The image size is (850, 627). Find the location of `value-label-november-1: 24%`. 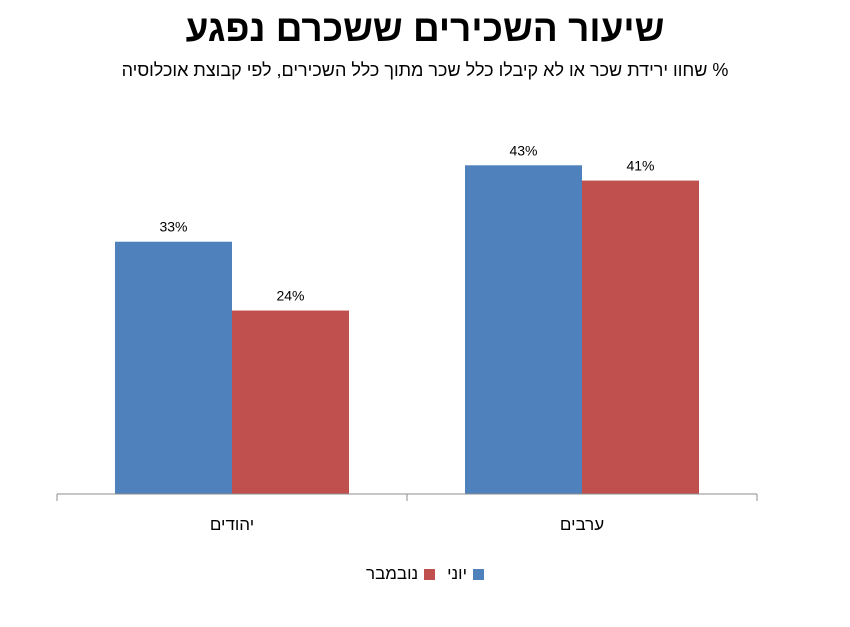

value-label-november-1: 24% is located at coordinates (290, 296).